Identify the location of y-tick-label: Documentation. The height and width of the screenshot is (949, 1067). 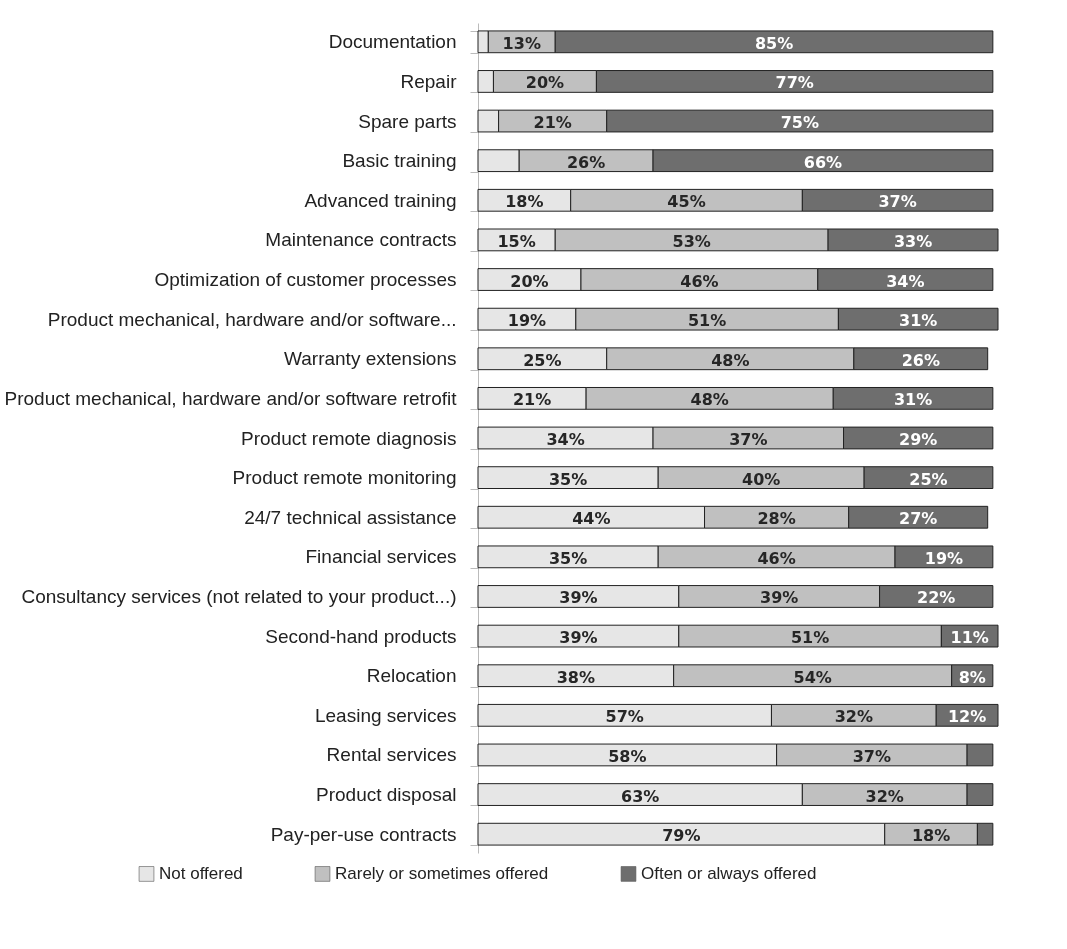
(392, 42).